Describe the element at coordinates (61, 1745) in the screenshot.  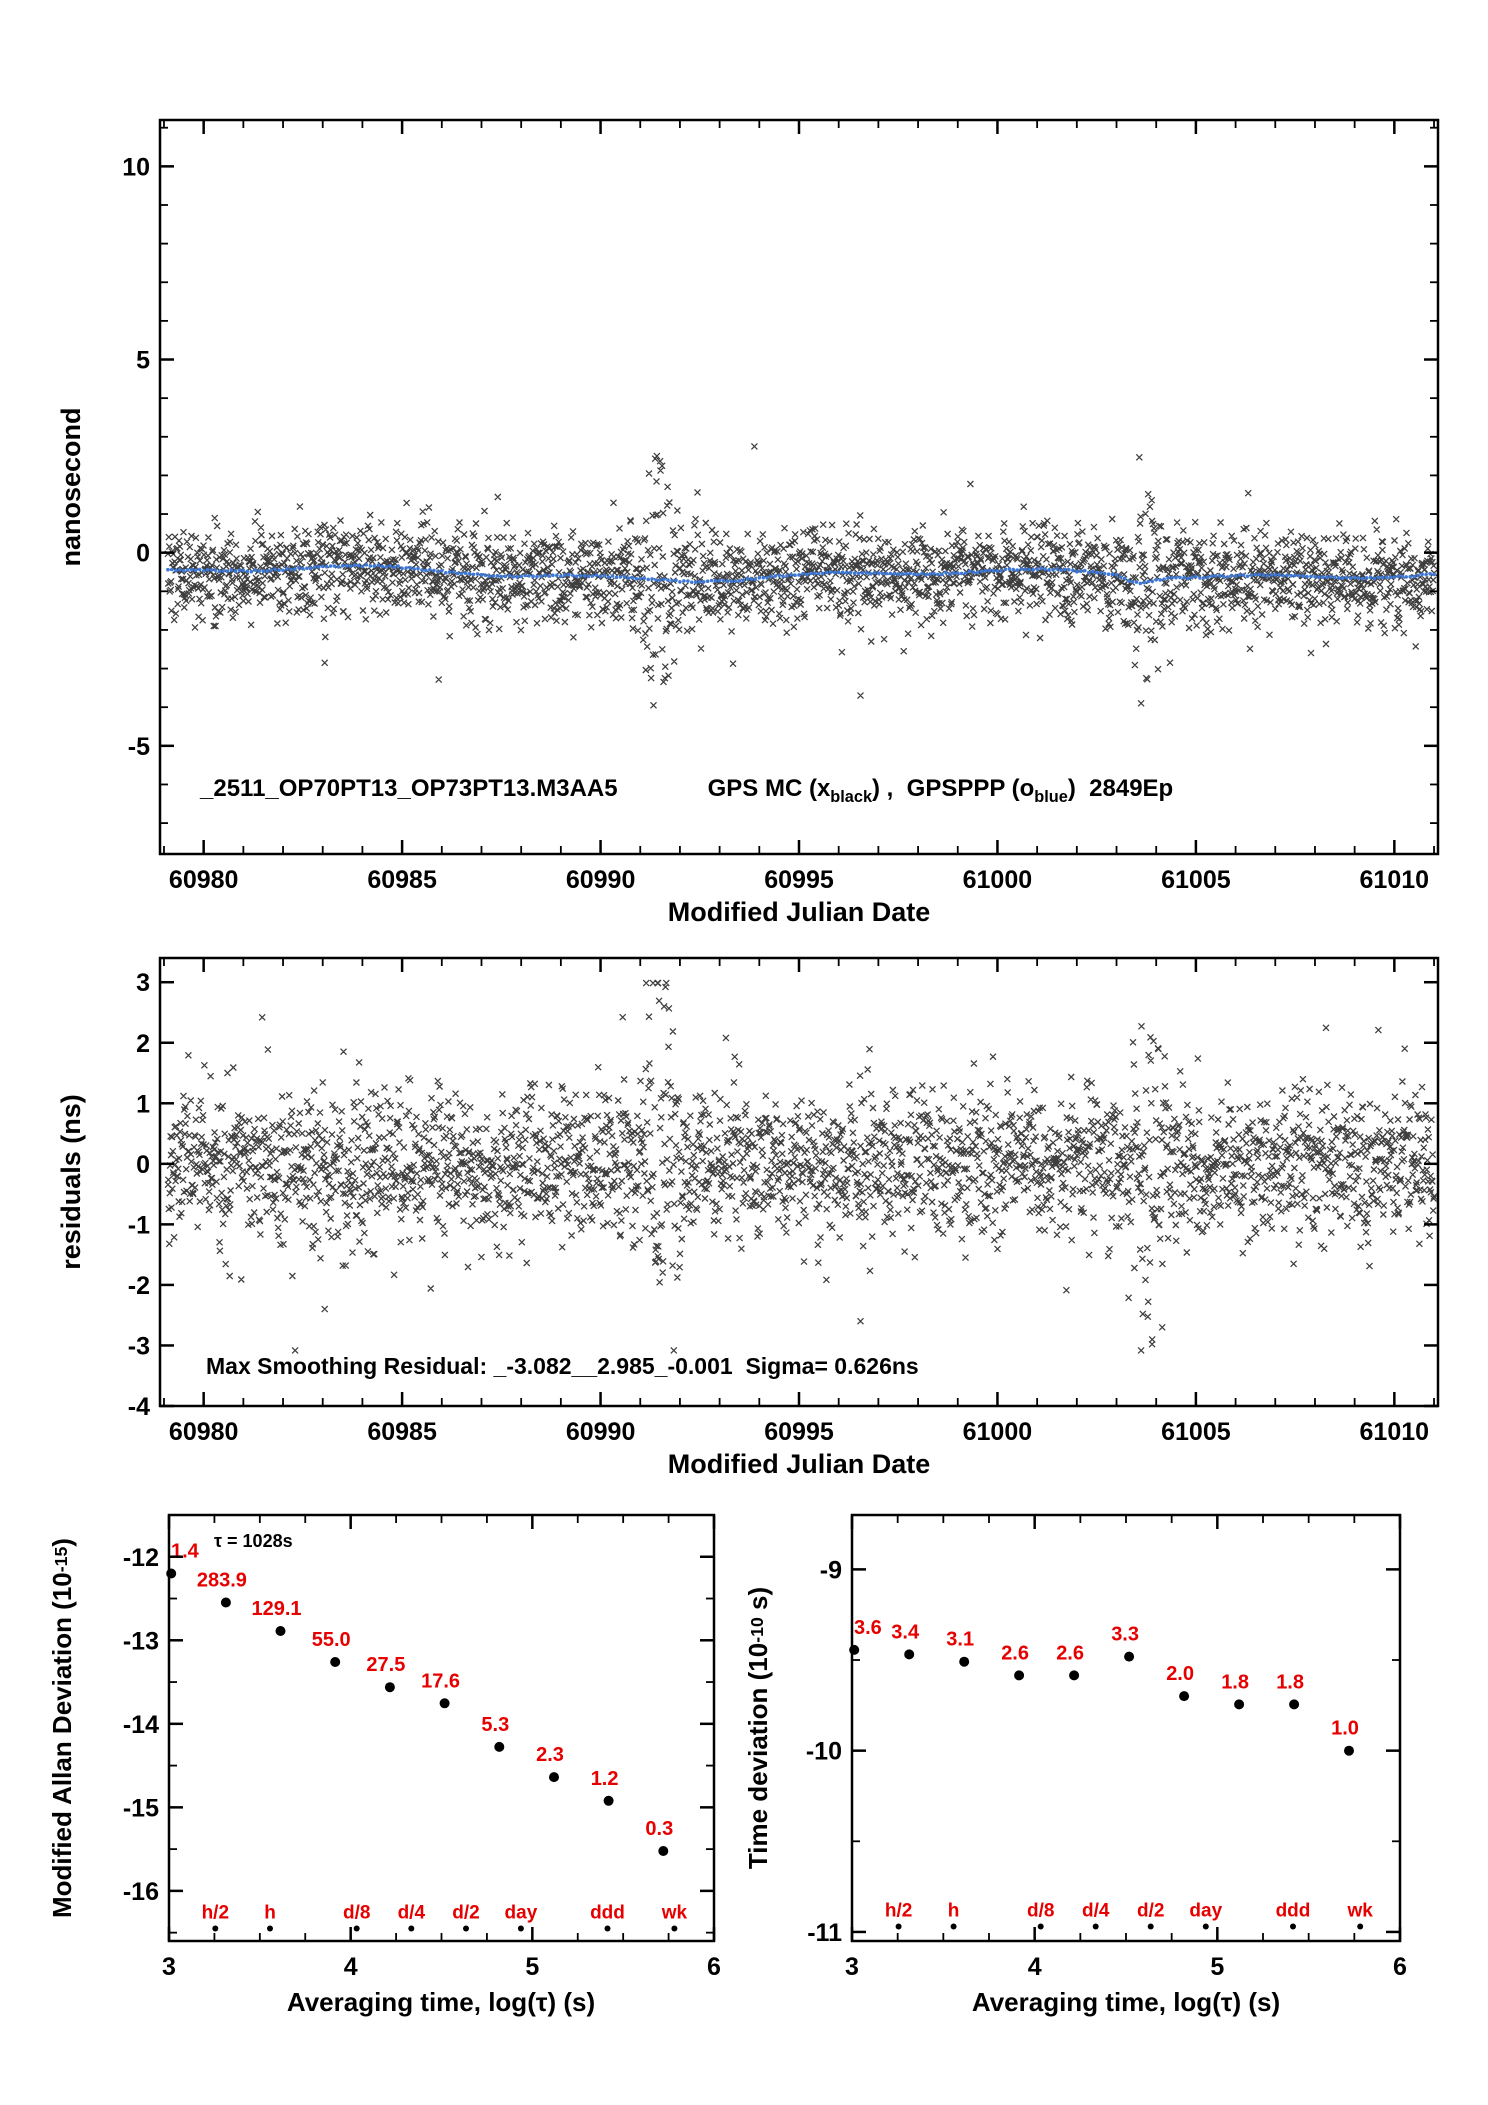
I see `mdev-y-label-pre: Modified Allan Deviation (10` at that location.